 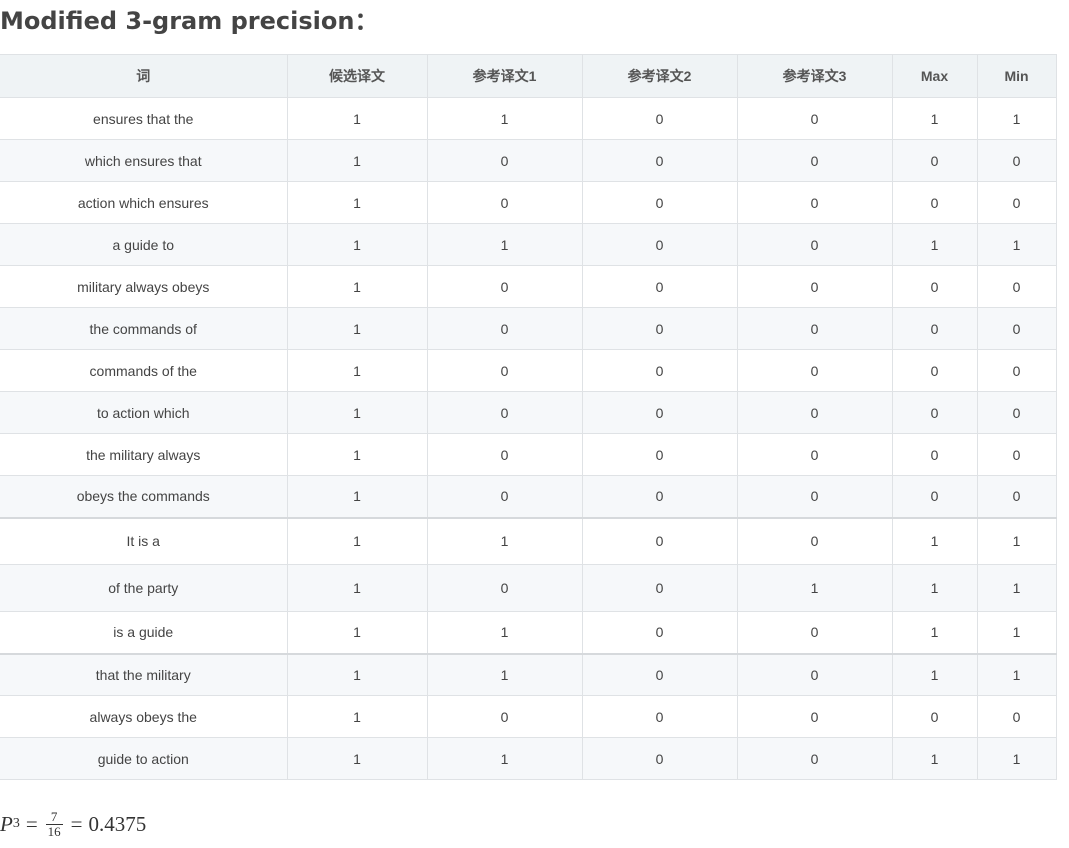 I want to click on cell-ngram: is a guide, so click(x=144, y=632).